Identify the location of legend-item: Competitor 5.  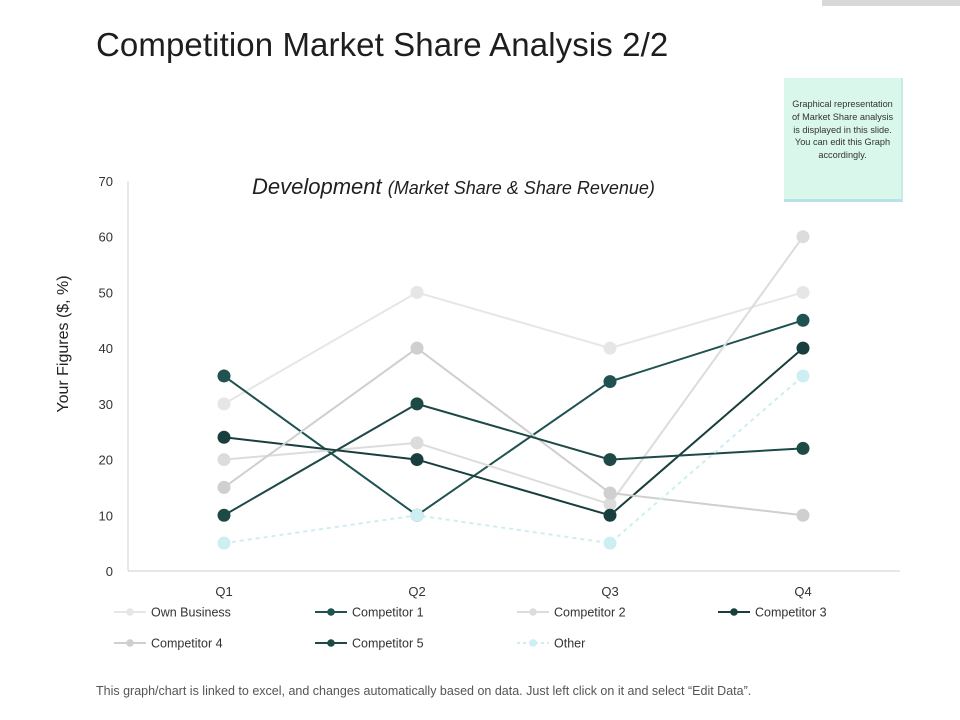
(369, 644).